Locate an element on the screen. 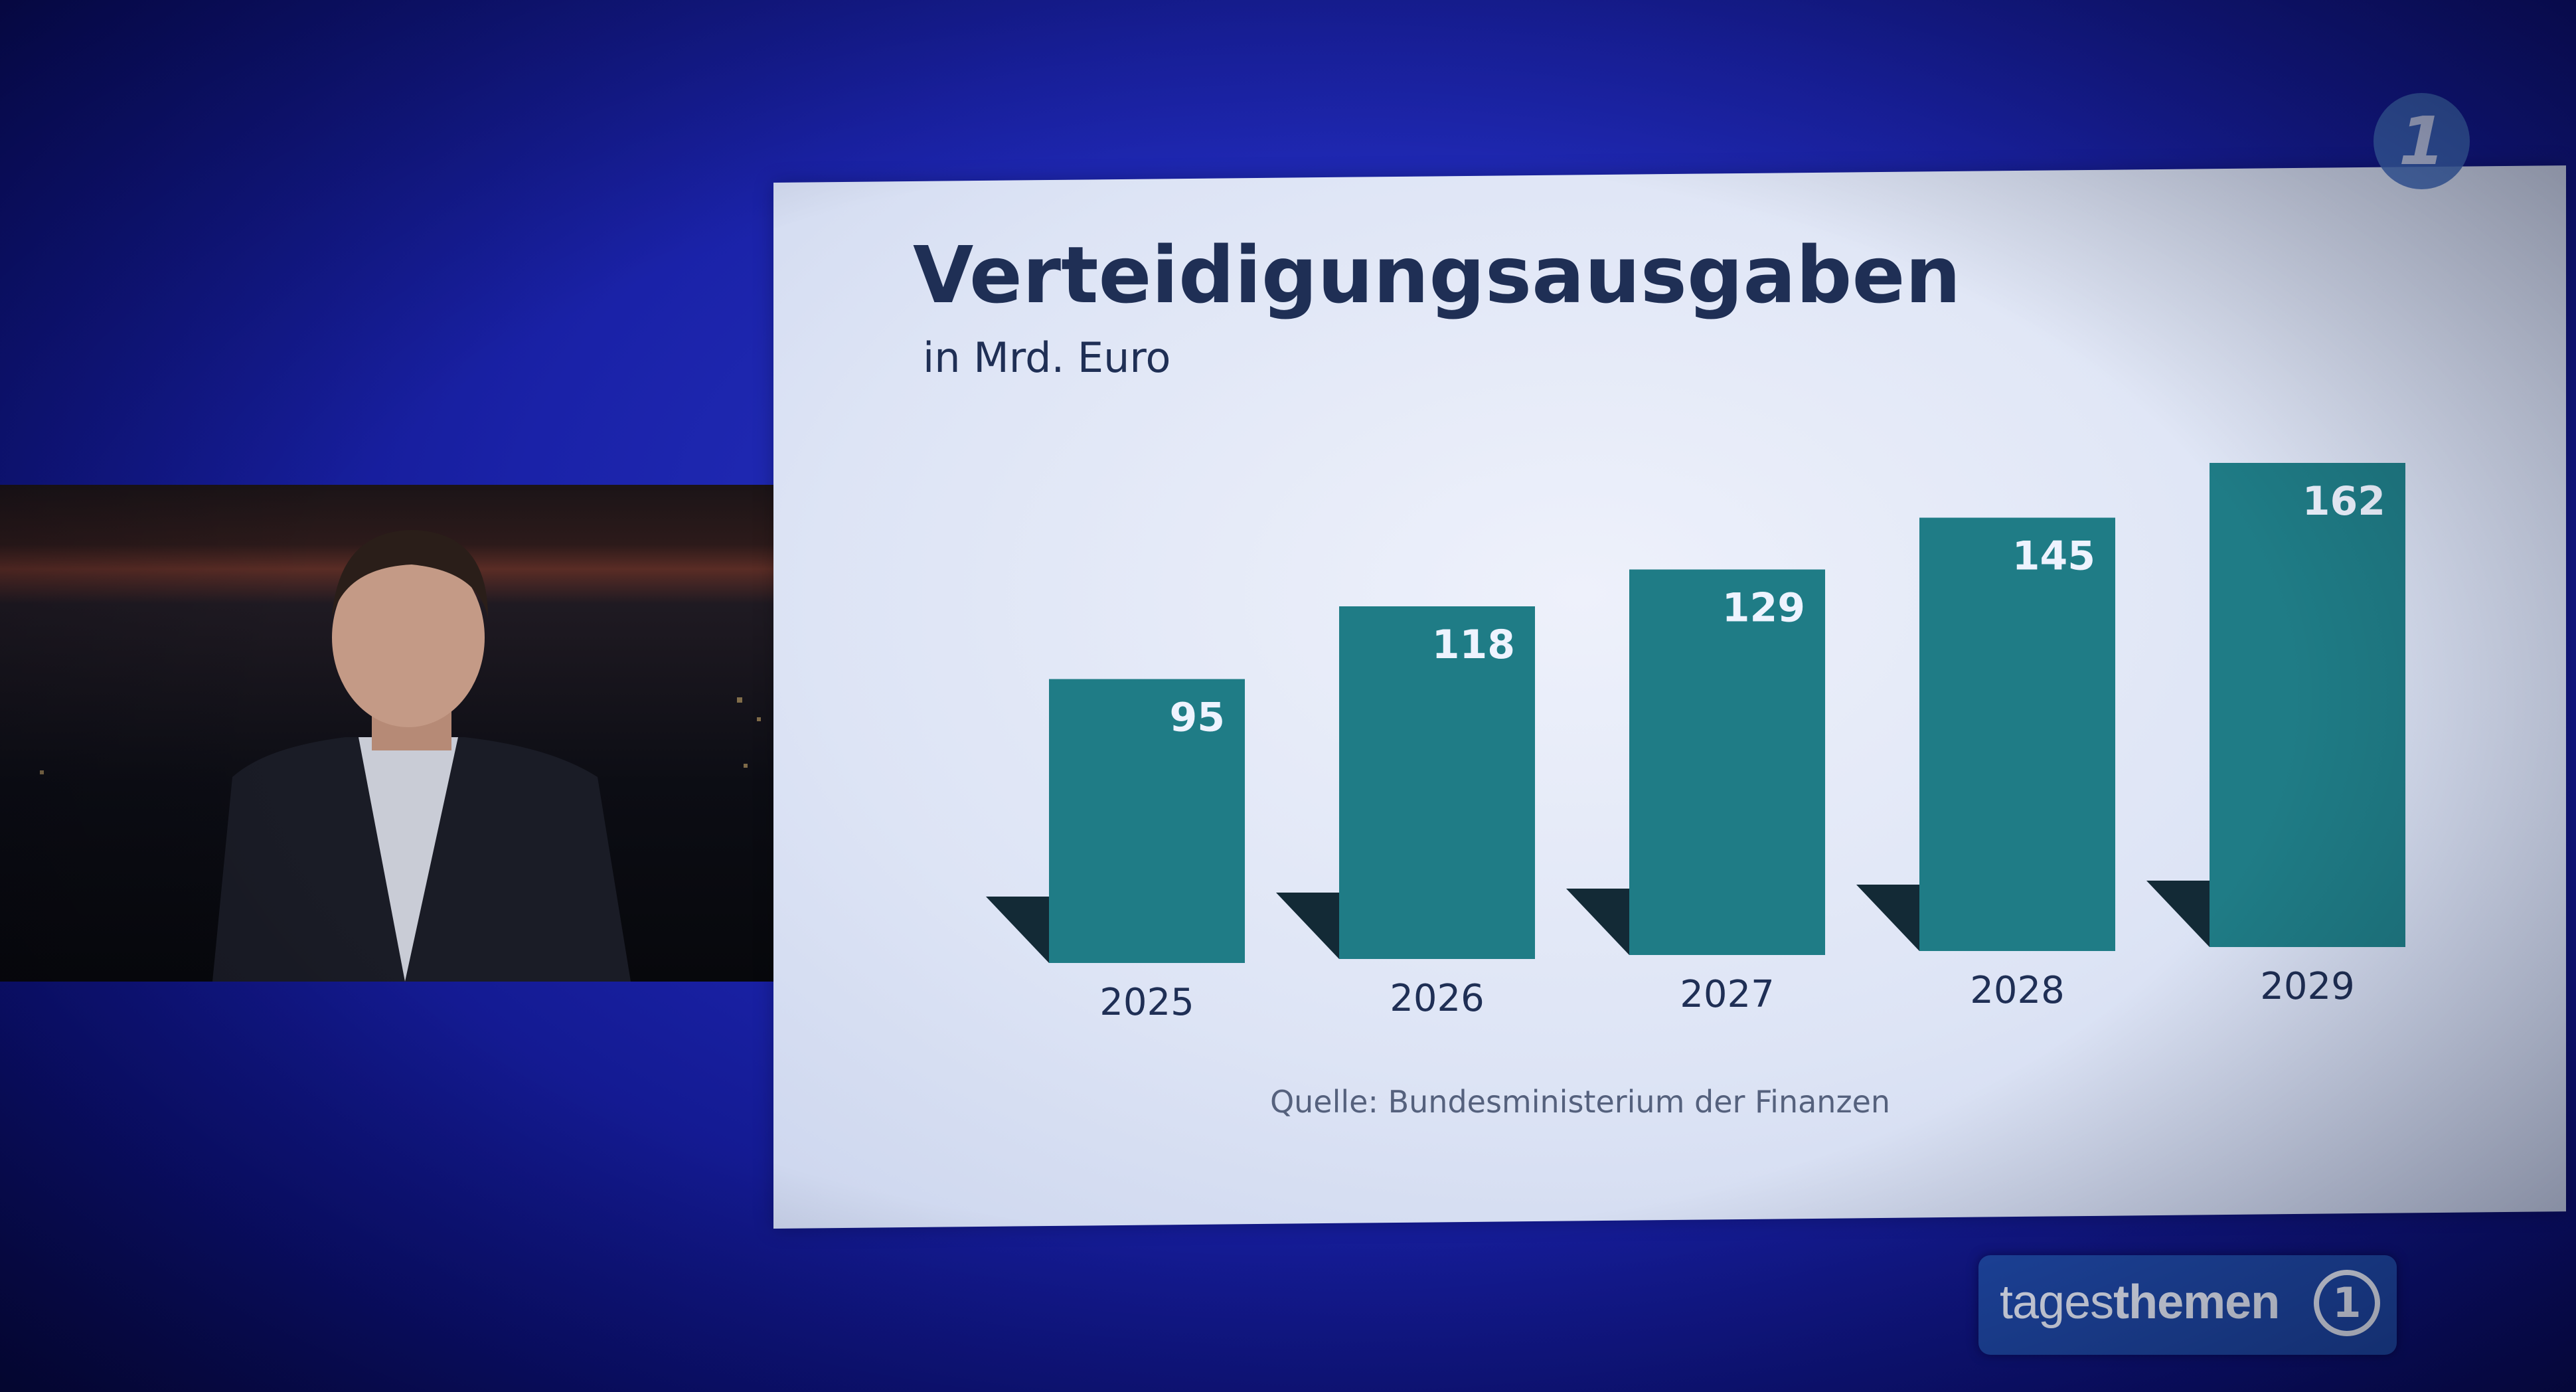 Image resolution: width=2576 pixels, height=1392 pixels. presenter-silhouette is located at coordinates (415, 756).